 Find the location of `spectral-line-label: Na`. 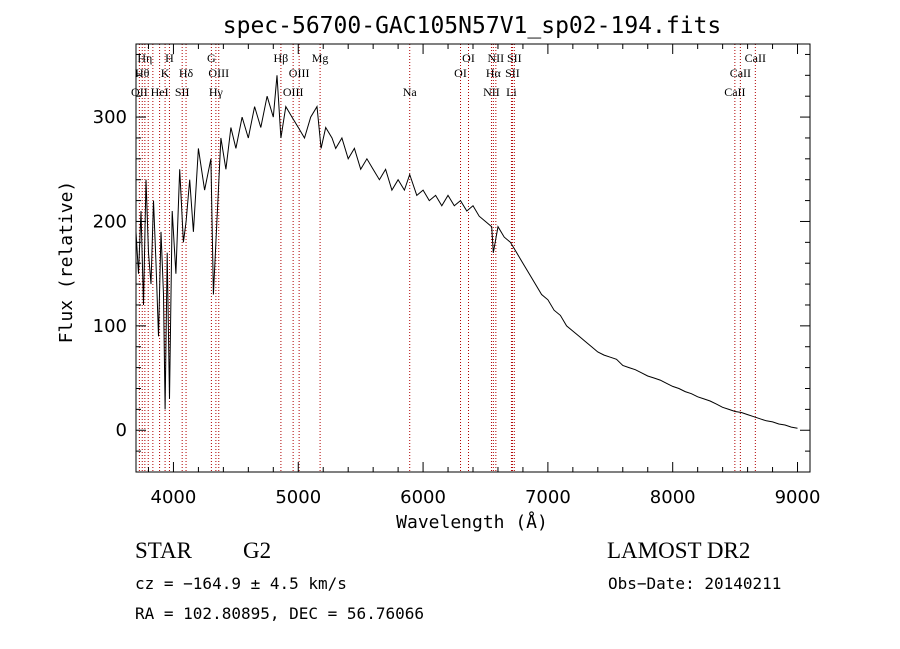

spectral-line-label: Na is located at coordinates (410, 92).